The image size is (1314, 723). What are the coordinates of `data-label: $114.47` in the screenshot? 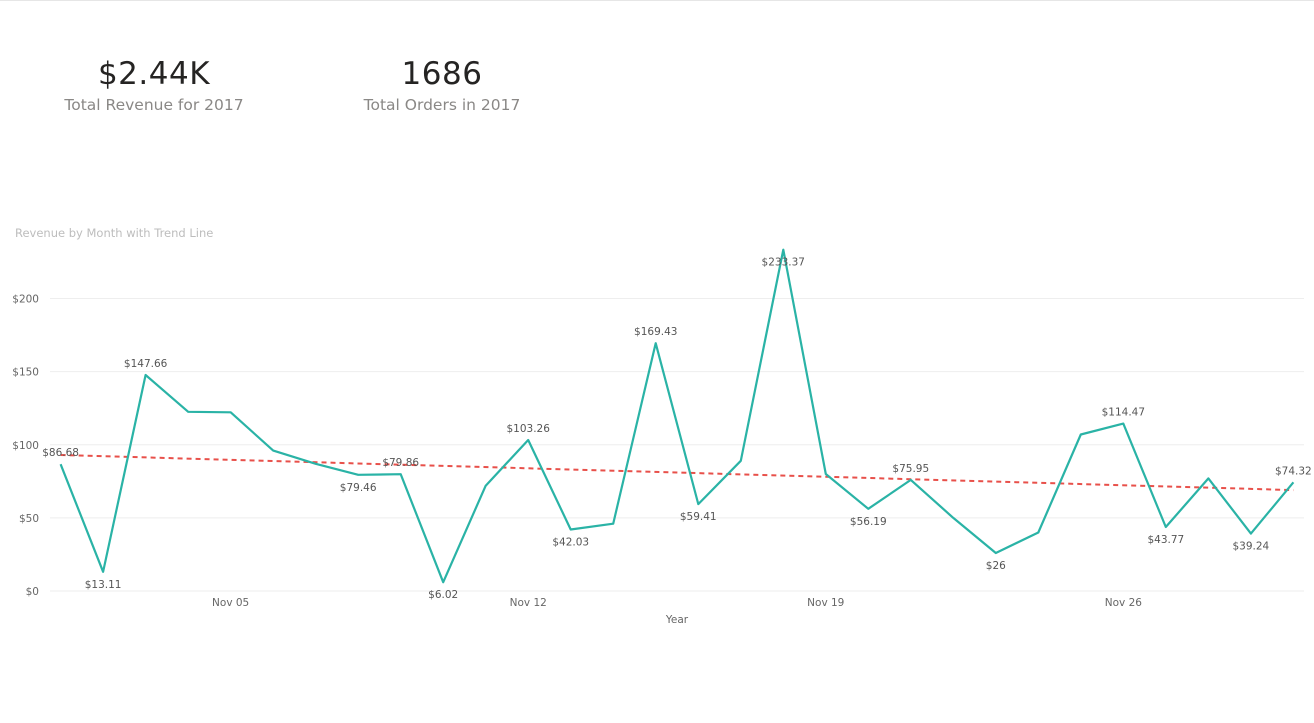 It's located at (1123, 413).